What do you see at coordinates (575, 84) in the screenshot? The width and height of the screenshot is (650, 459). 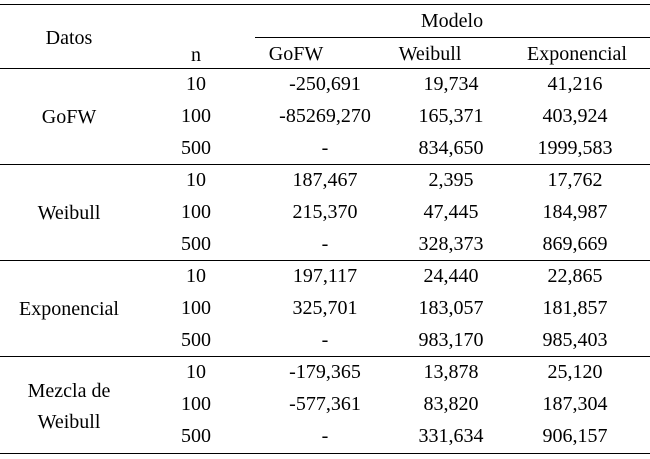 I see `cell-value: 41,216` at bounding box center [575, 84].